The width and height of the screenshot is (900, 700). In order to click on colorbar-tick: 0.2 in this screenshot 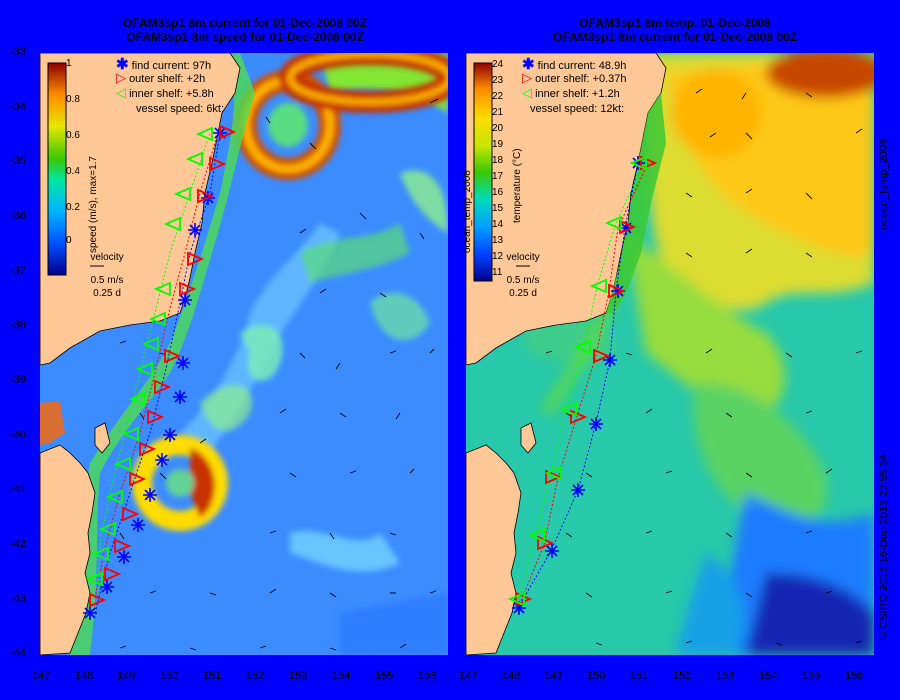, I will do `click(73, 207)`.